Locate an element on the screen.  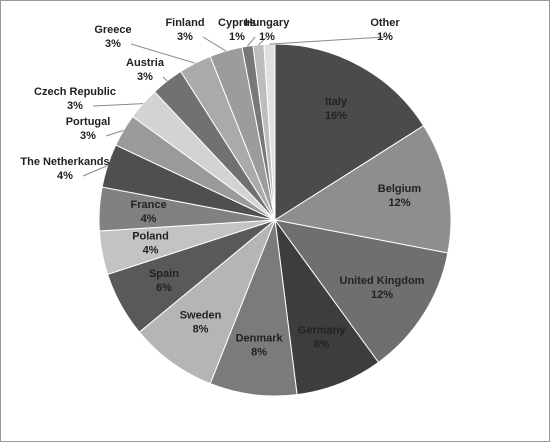
slice-value-label: 16% is located at coordinates (336, 116).